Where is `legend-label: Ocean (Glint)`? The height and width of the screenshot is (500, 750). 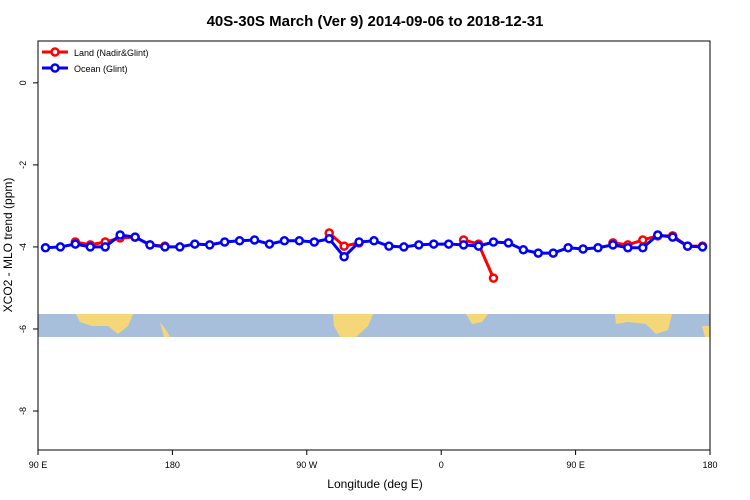 legend-label: Ocean (Glint) is located at coordinates (101, 69).